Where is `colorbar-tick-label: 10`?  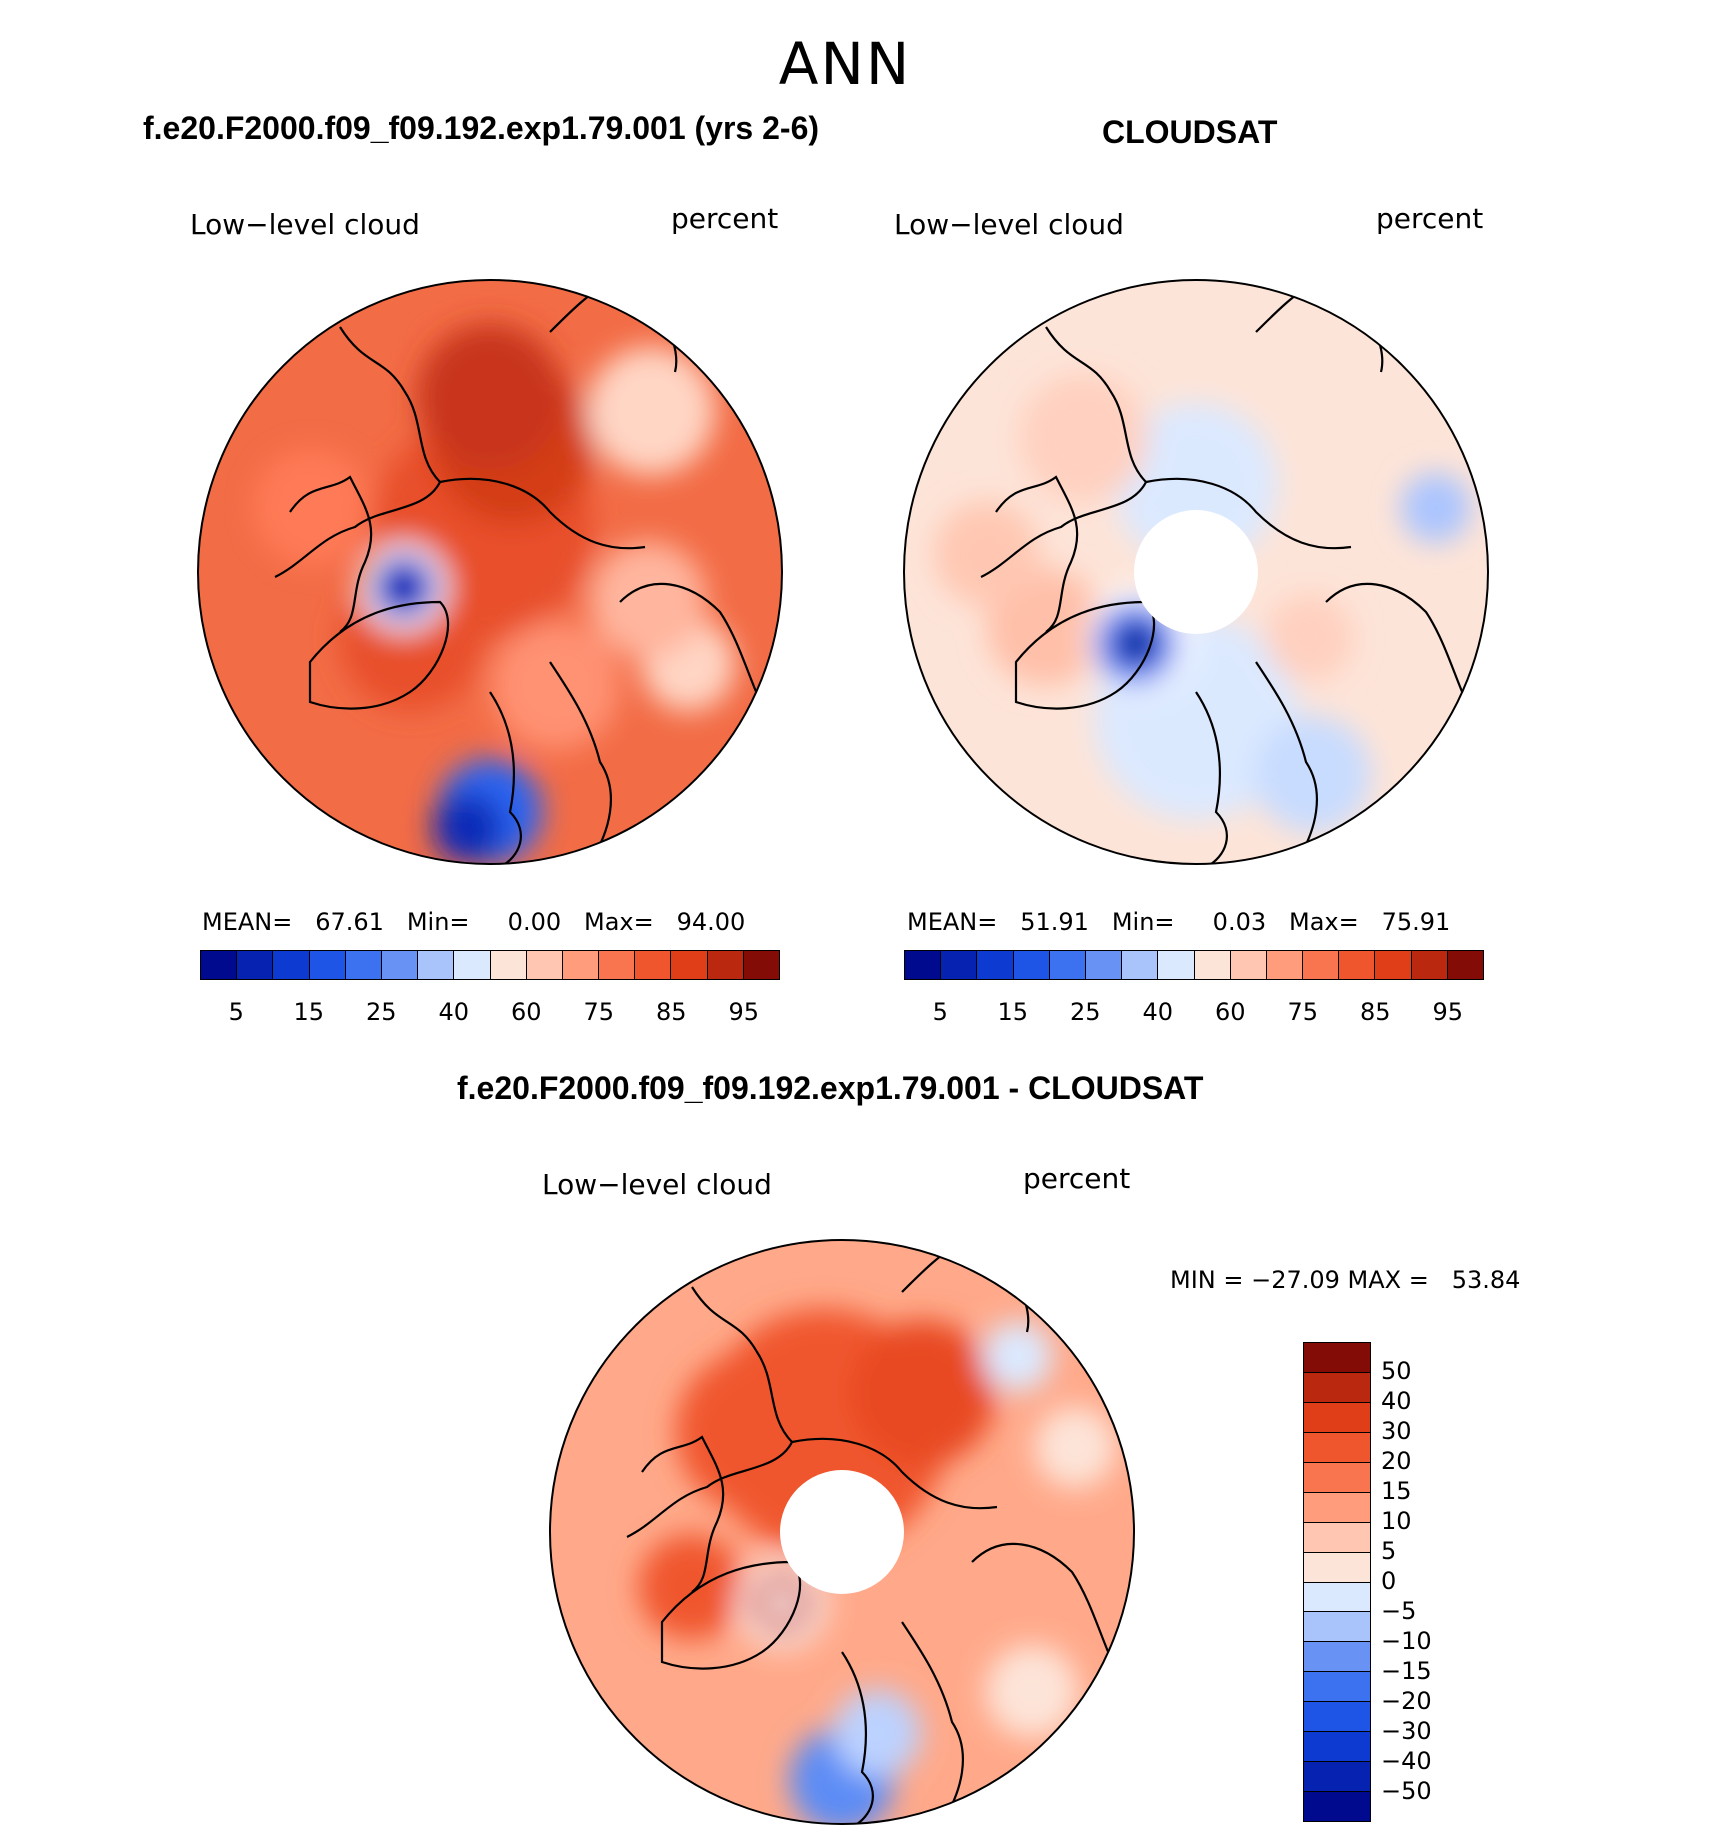 colorbar-tick-label: 10 is located at coordinates (1396, 1521).